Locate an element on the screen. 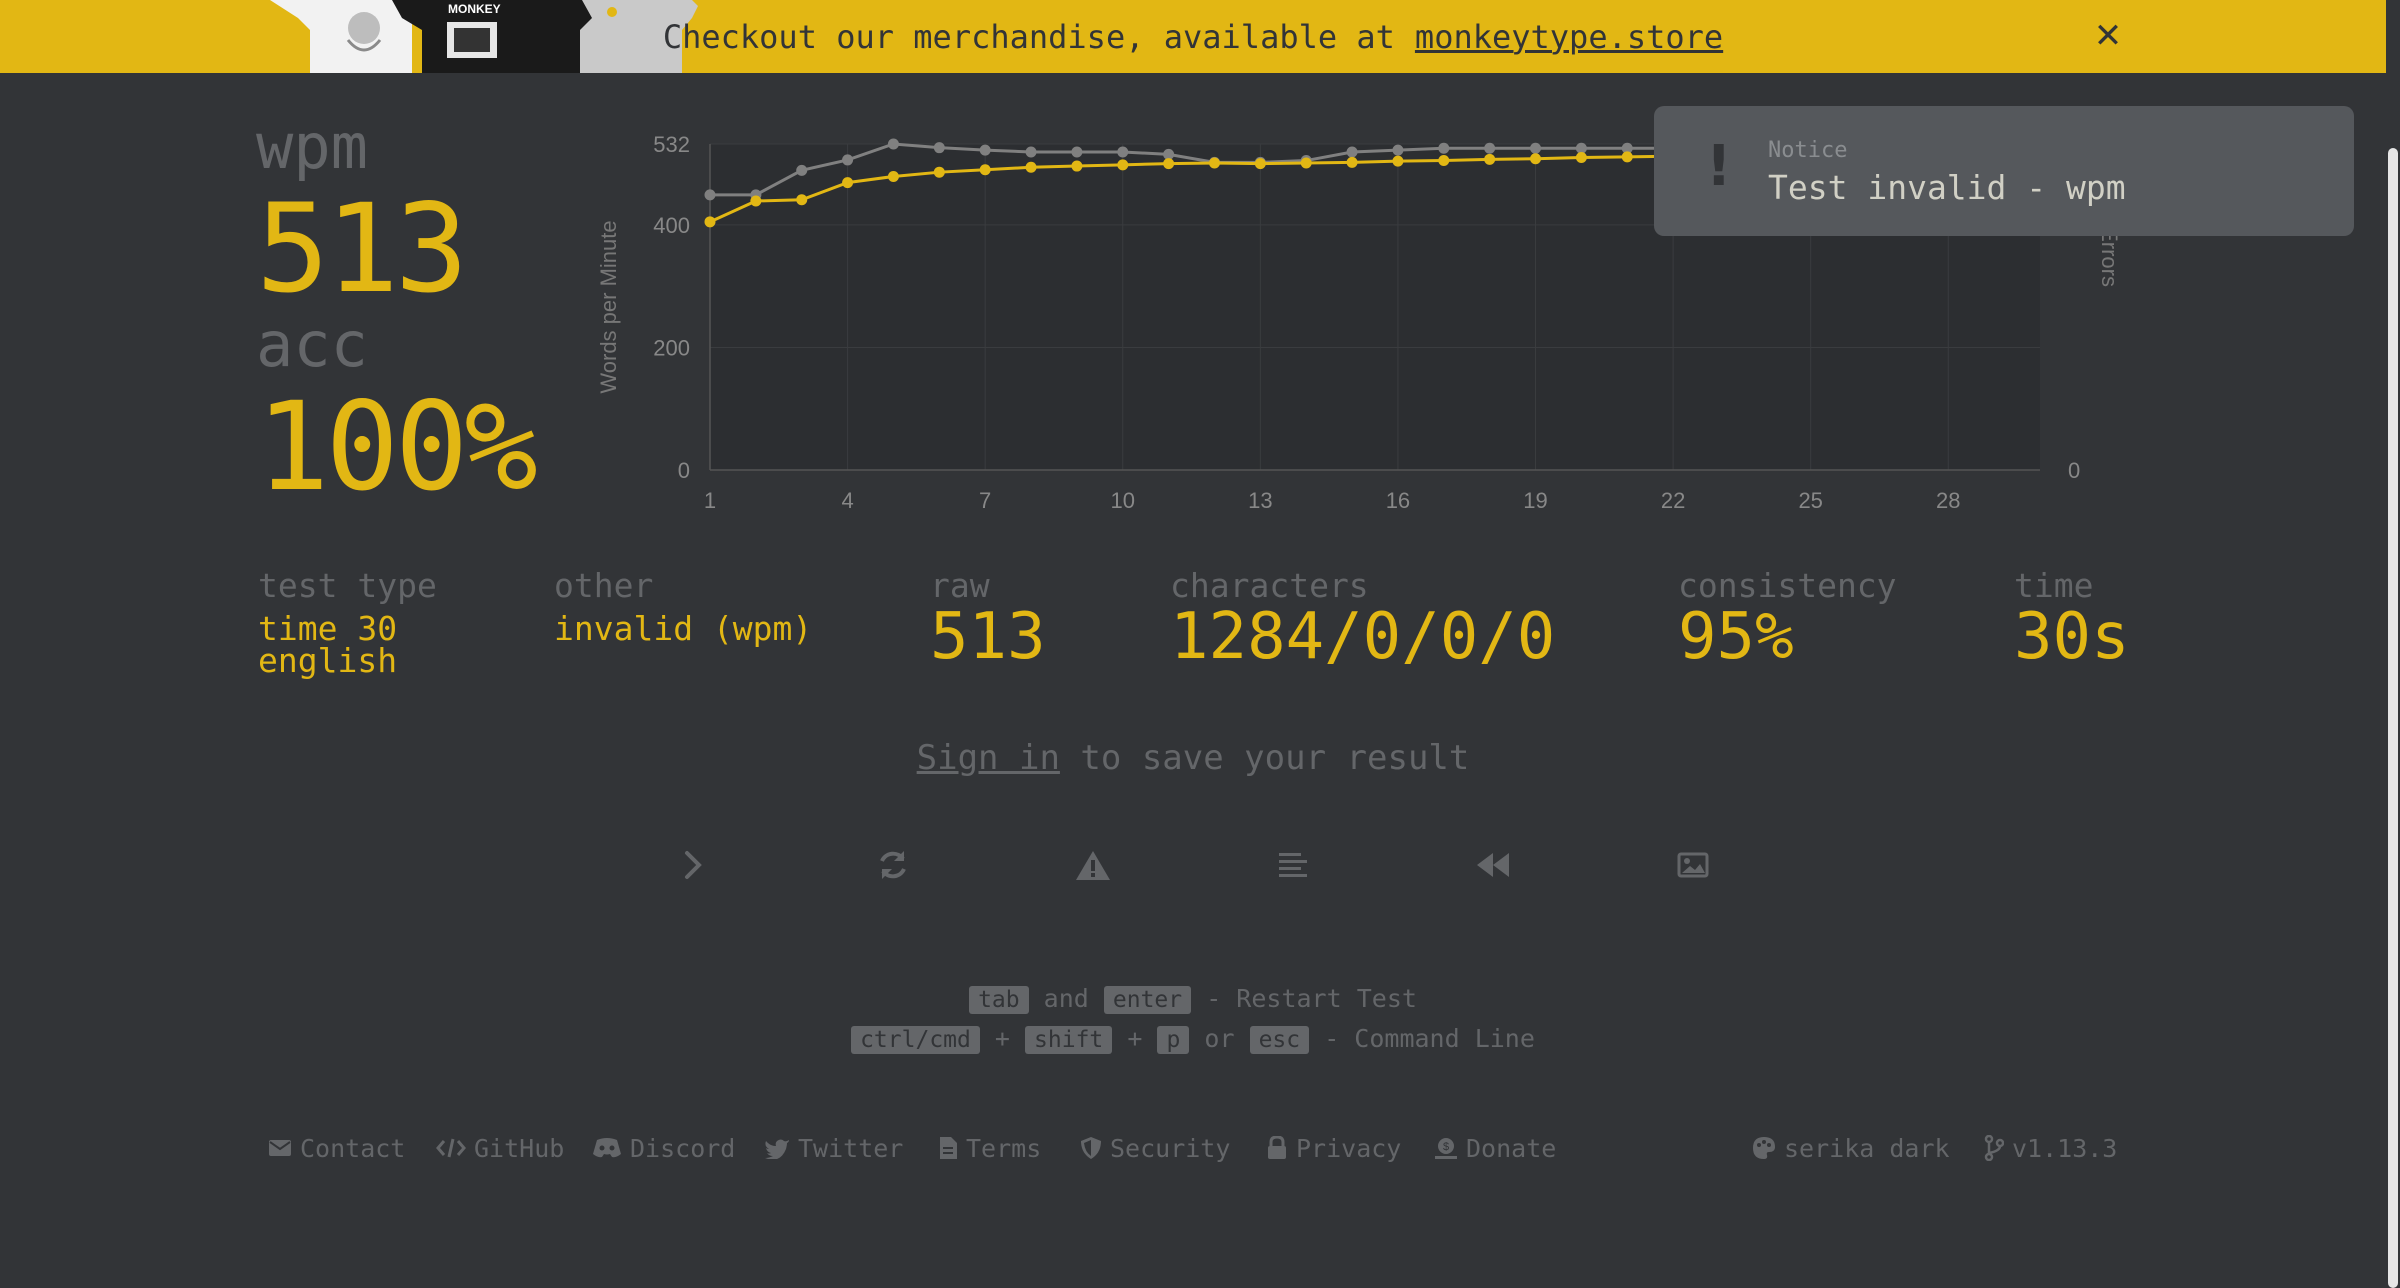  report-button is located at coordinates (1093, 865).